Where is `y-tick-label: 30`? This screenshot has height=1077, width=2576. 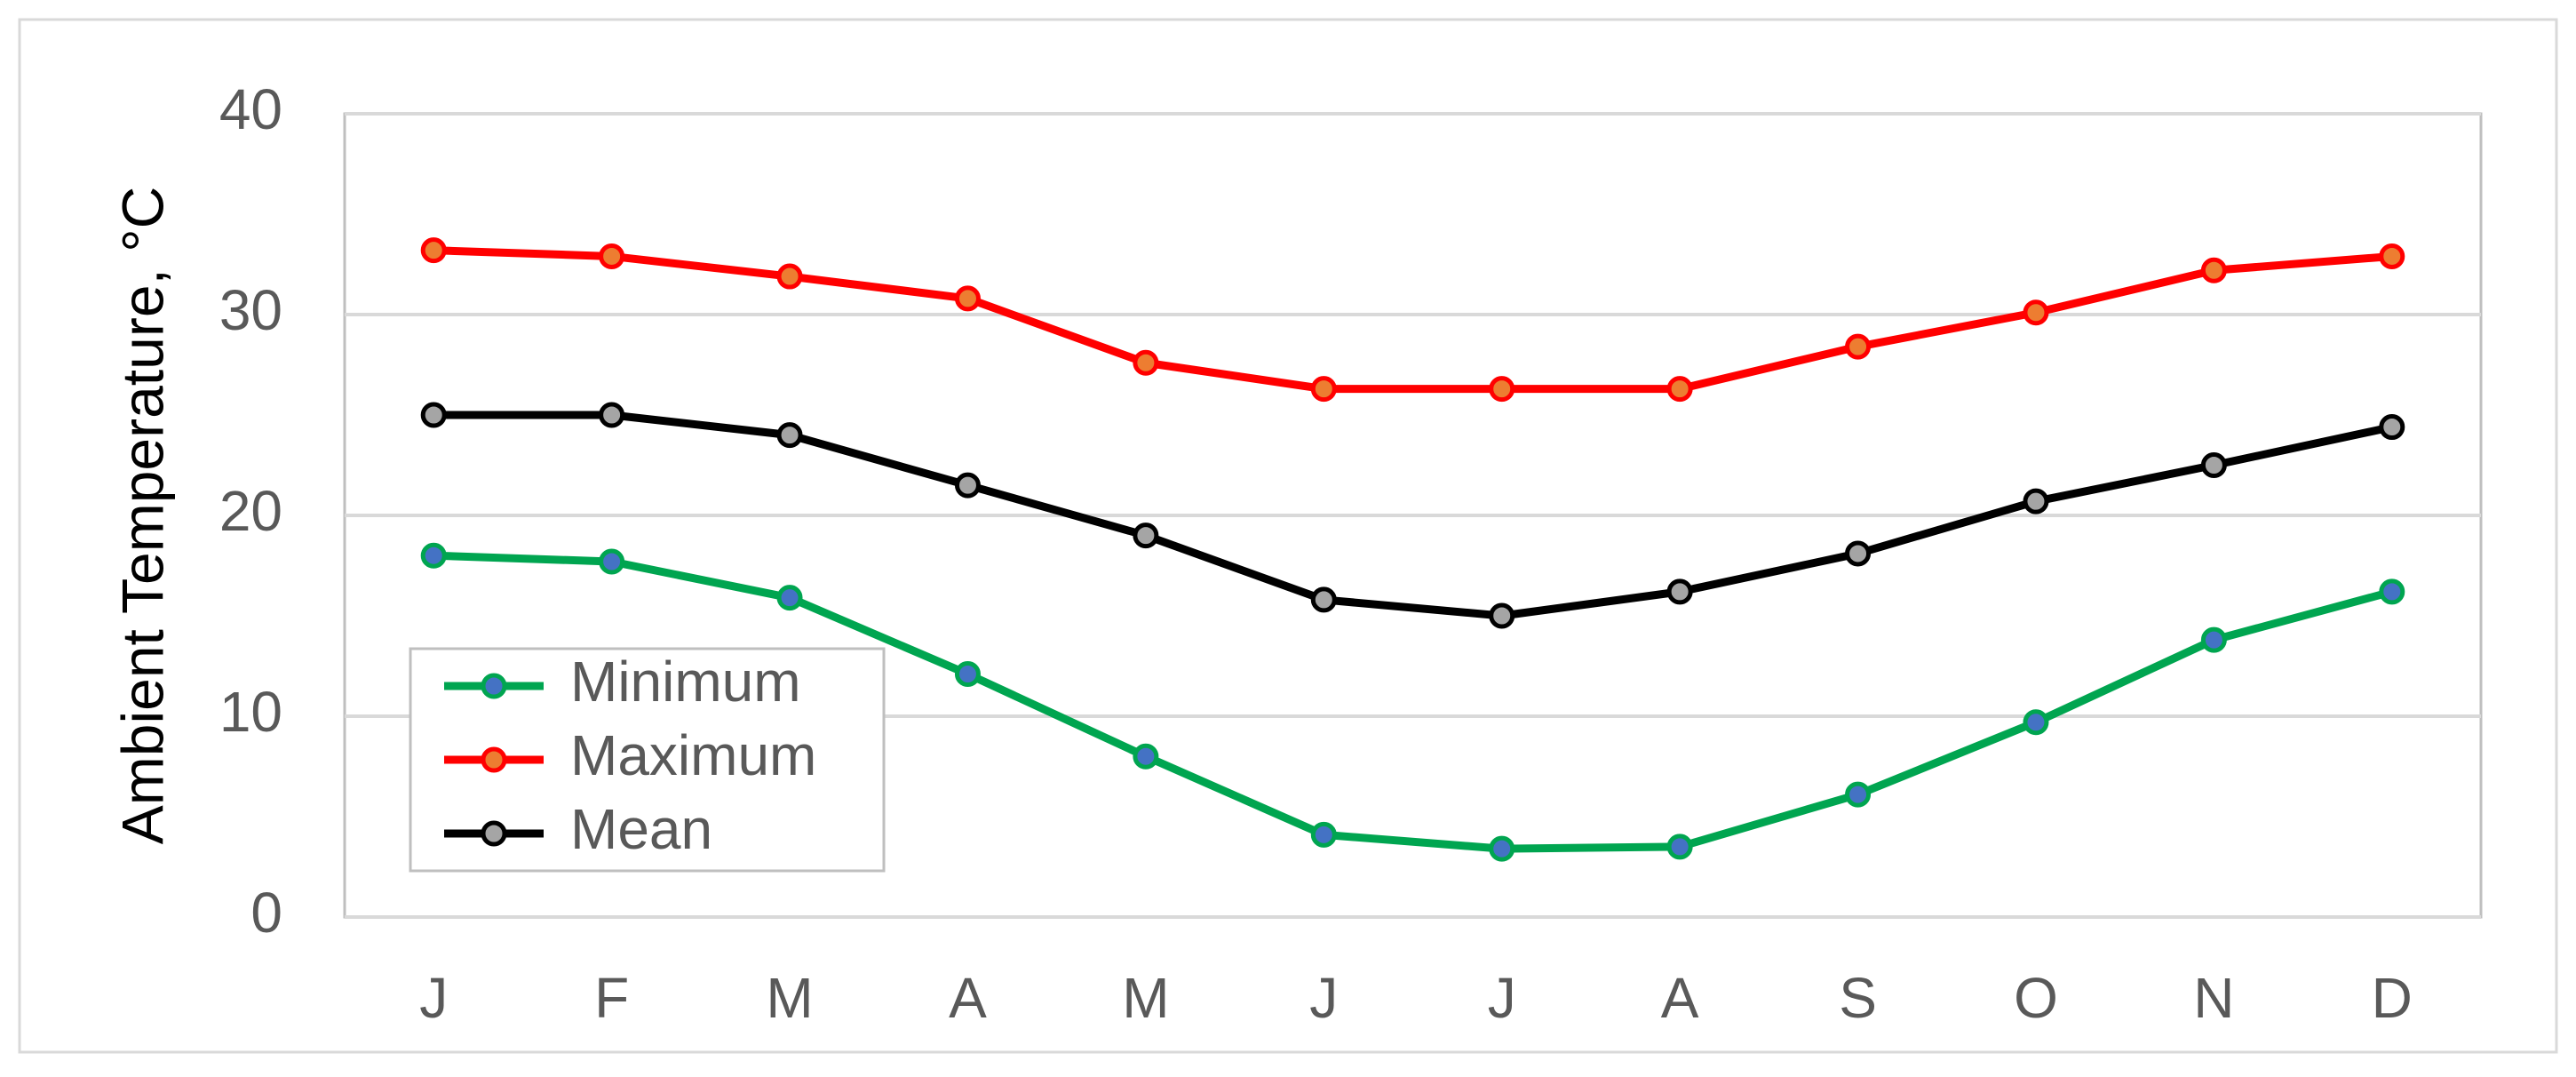 y-tick-label: 30 is located at coordinates (250, 310).